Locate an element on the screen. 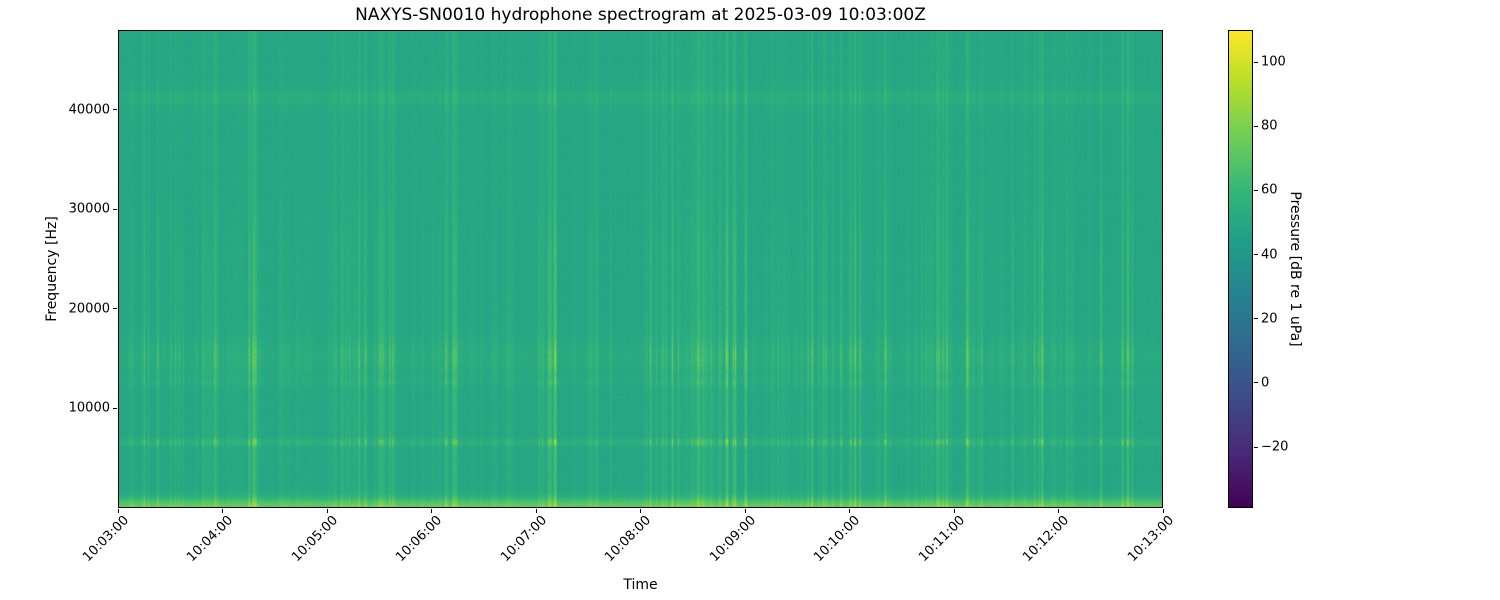 This screenshot has height=600, width=1500. x-tick-label: 10:08:00 is located at coordinates (628, 539).